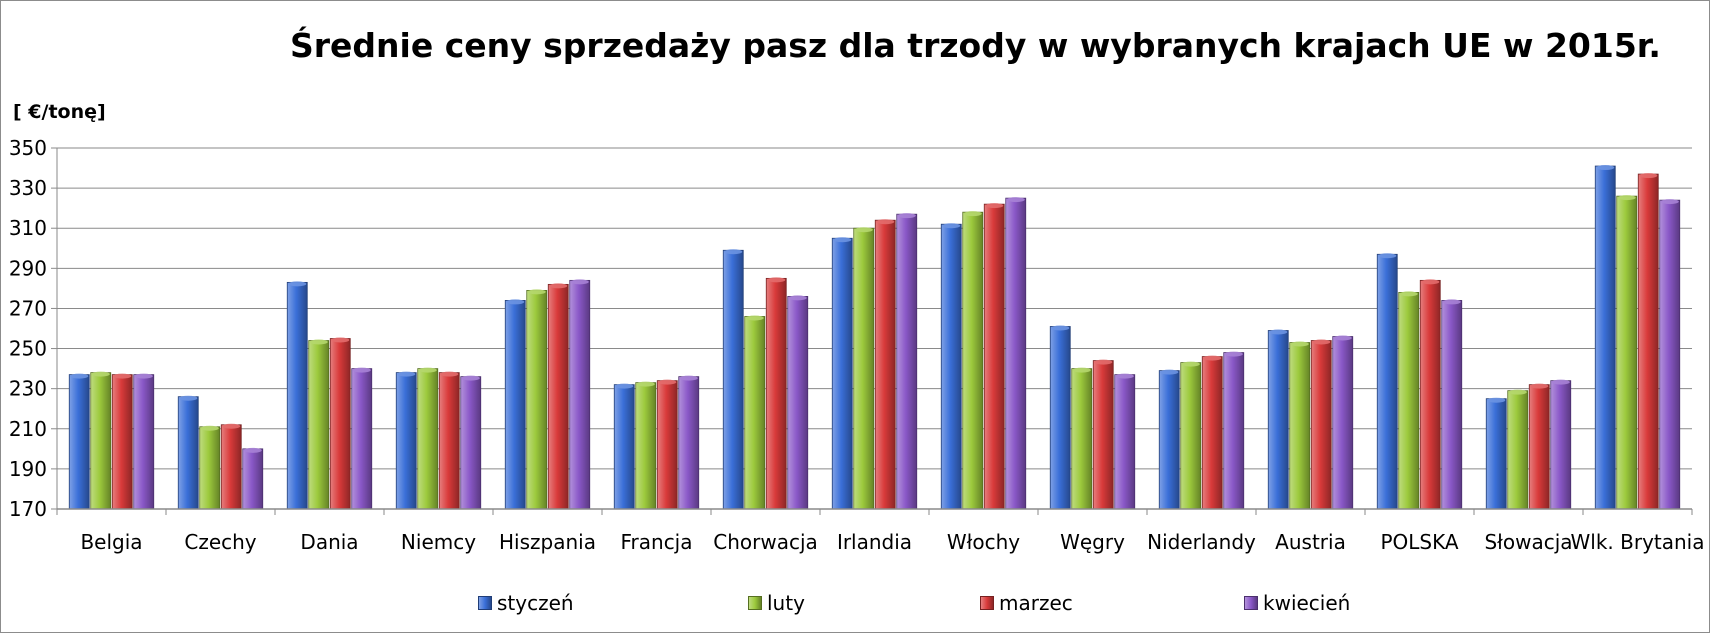  I want to click on bar-Czechy-kwiecień, so click(253, 478).